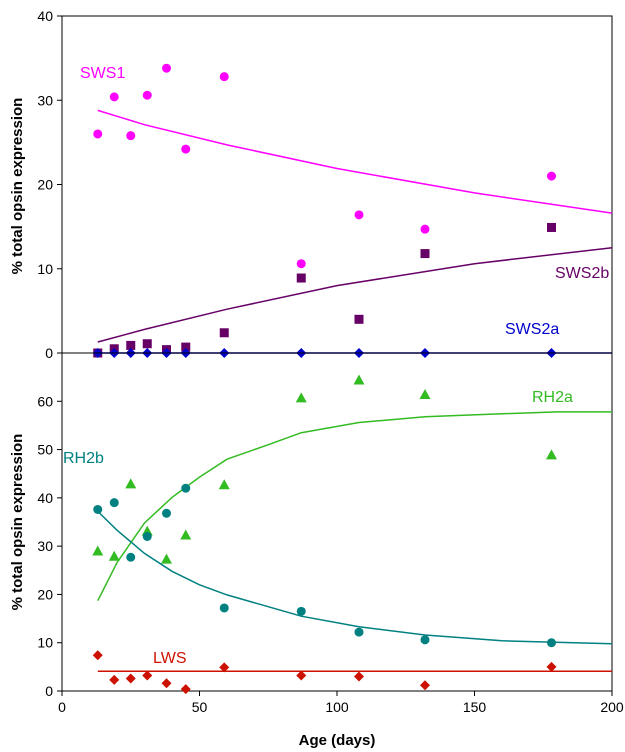 The image size is (625, 752). Describe the element at coordinates (45, 269) in the screenshot. I see `upper-y-tick-label: 10` at that location.